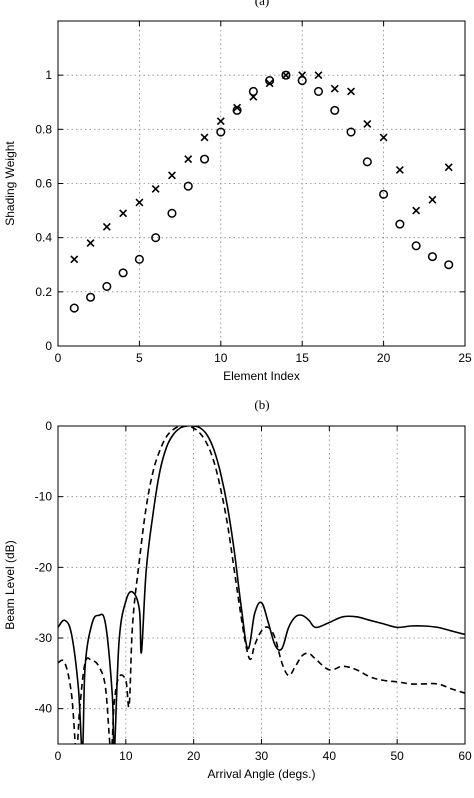  Describe the element at coordinates (261, 774) in the screenshot. I see `panel-b-x-axis-label: Arrival Angle (degs.)` at that location.